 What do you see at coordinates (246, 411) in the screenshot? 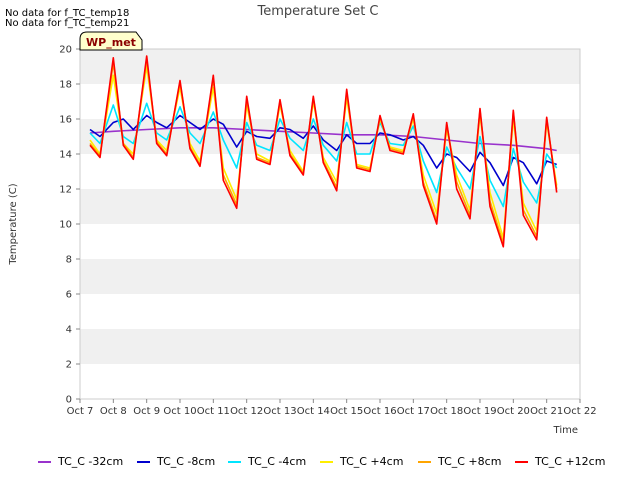
I see `x-tick-label: Oct 12` at bounding box center [246, 411].